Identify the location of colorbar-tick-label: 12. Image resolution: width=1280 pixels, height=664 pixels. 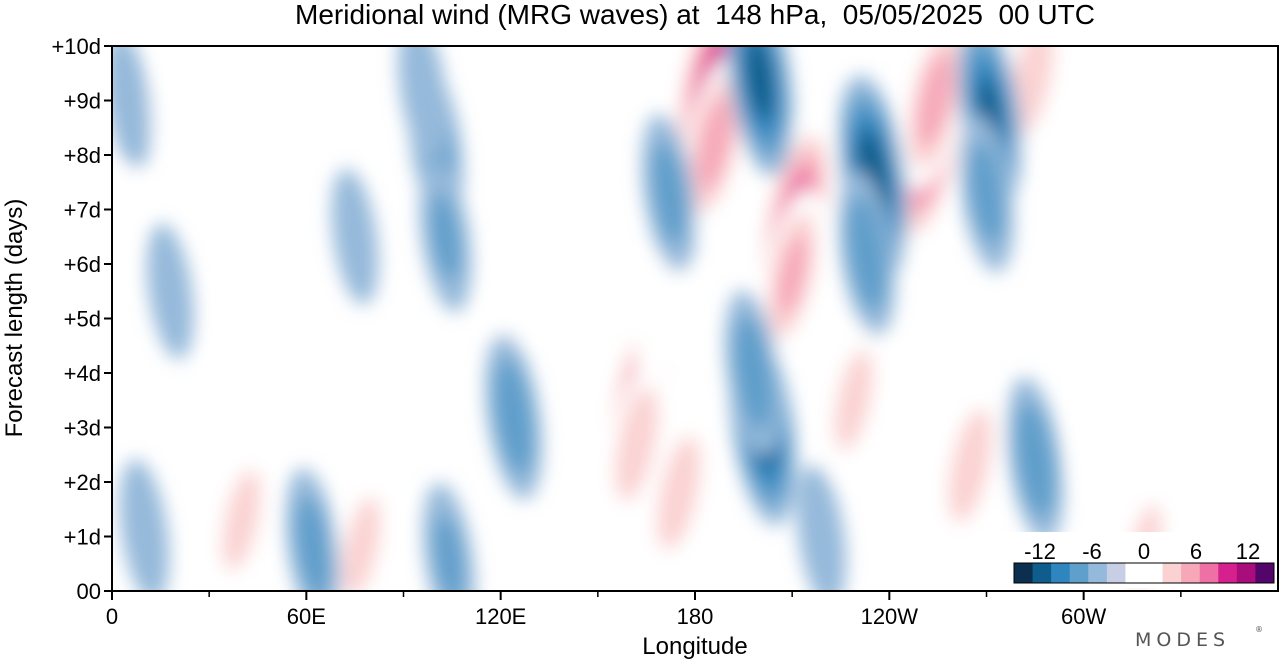
(1248, 551).